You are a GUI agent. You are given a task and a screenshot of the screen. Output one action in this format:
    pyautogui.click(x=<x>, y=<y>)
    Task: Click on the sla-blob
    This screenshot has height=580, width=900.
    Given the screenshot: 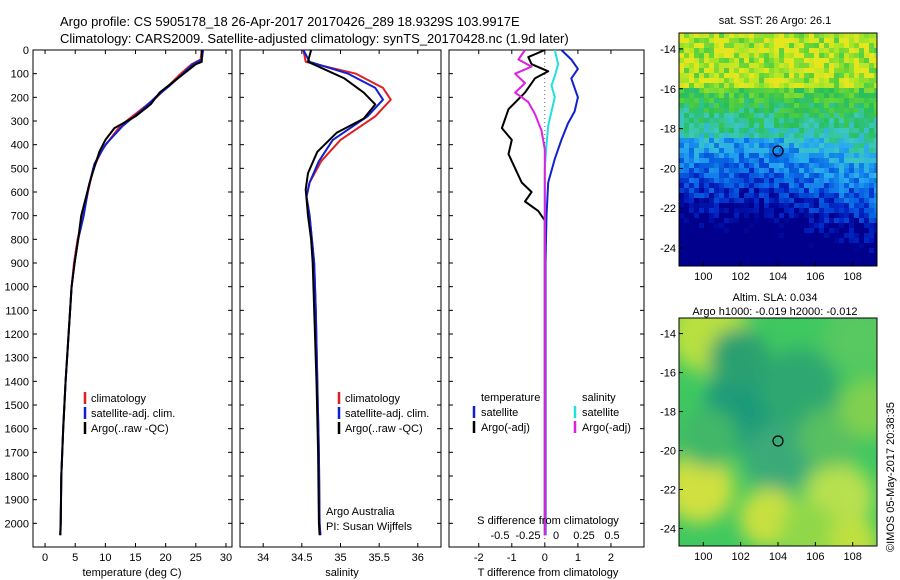 What is the action you would take?
    pyautogui.click(x=739, y=358)
    